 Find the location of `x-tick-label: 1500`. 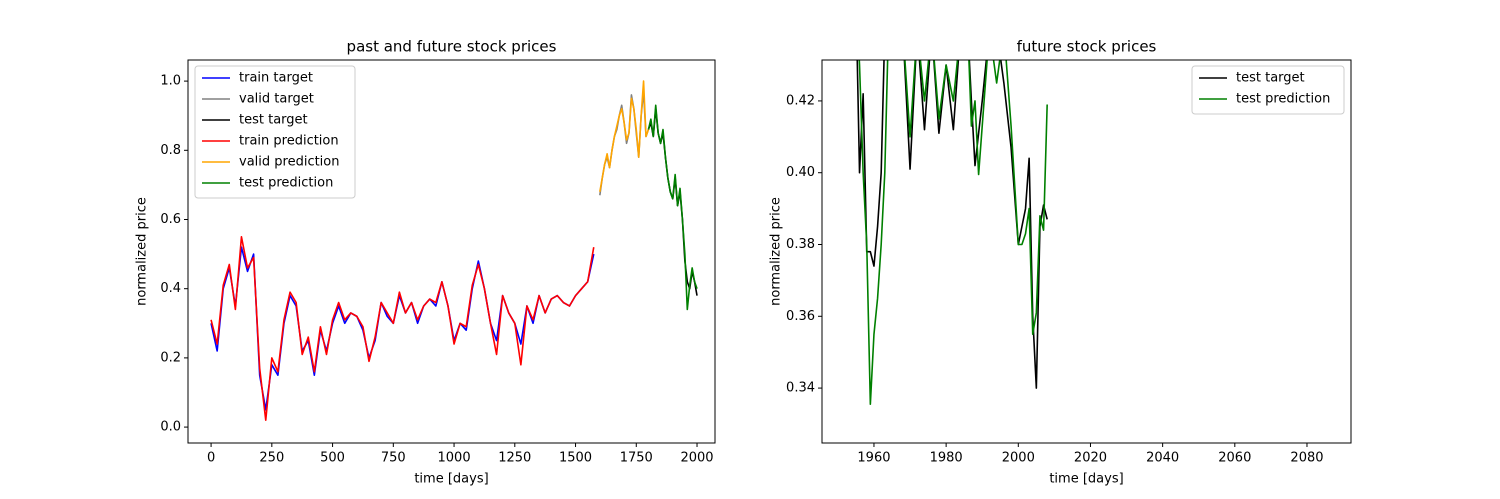

x-tick-label: 1500 is located at coordinates (575, 458).